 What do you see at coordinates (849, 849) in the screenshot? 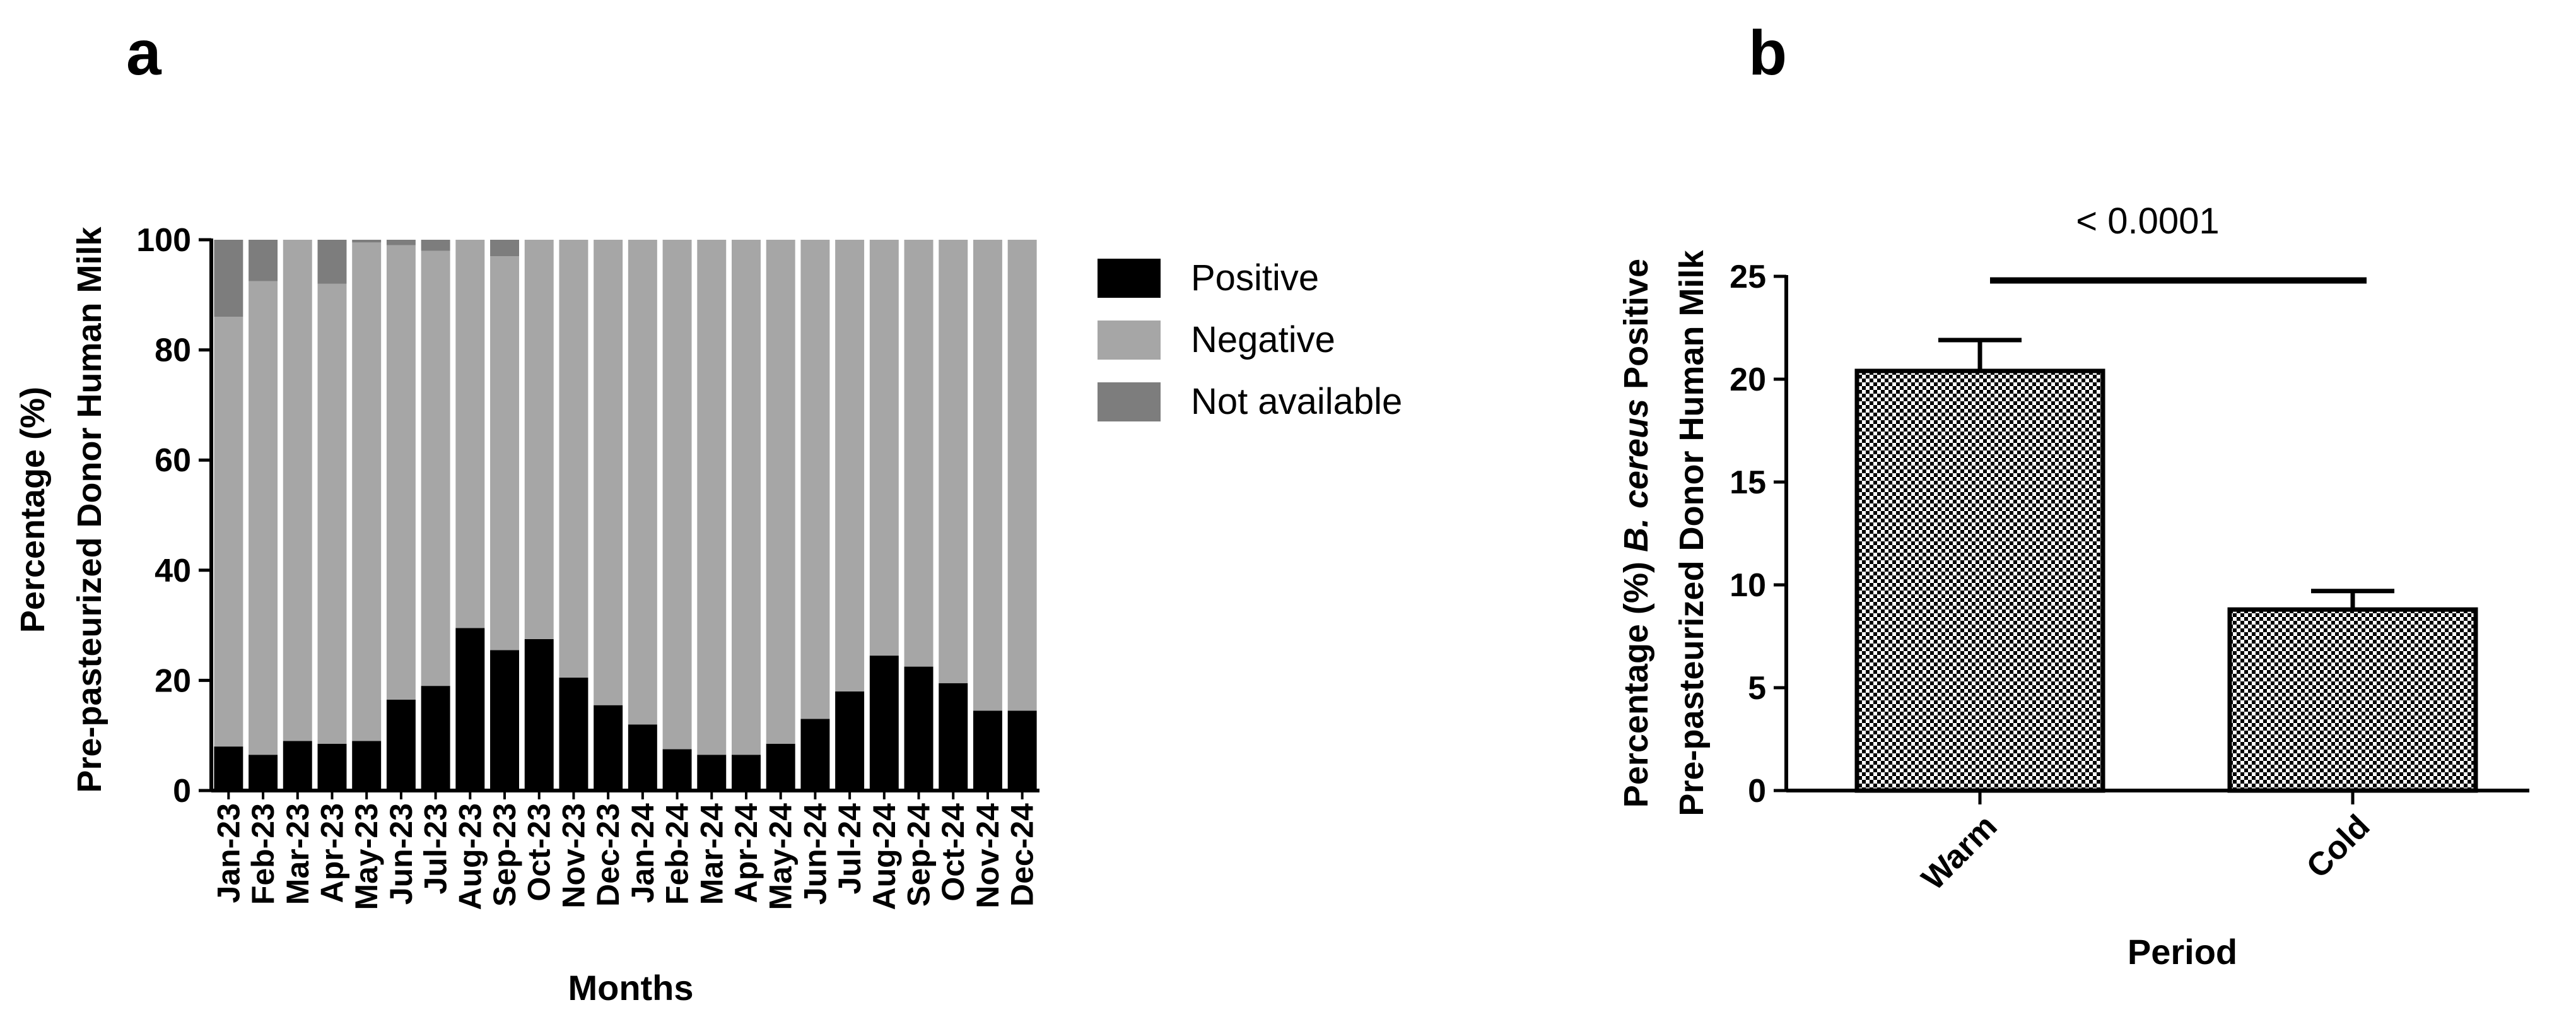
I see `x-tick-label: Jul-24` at bounding box center [849, 849].